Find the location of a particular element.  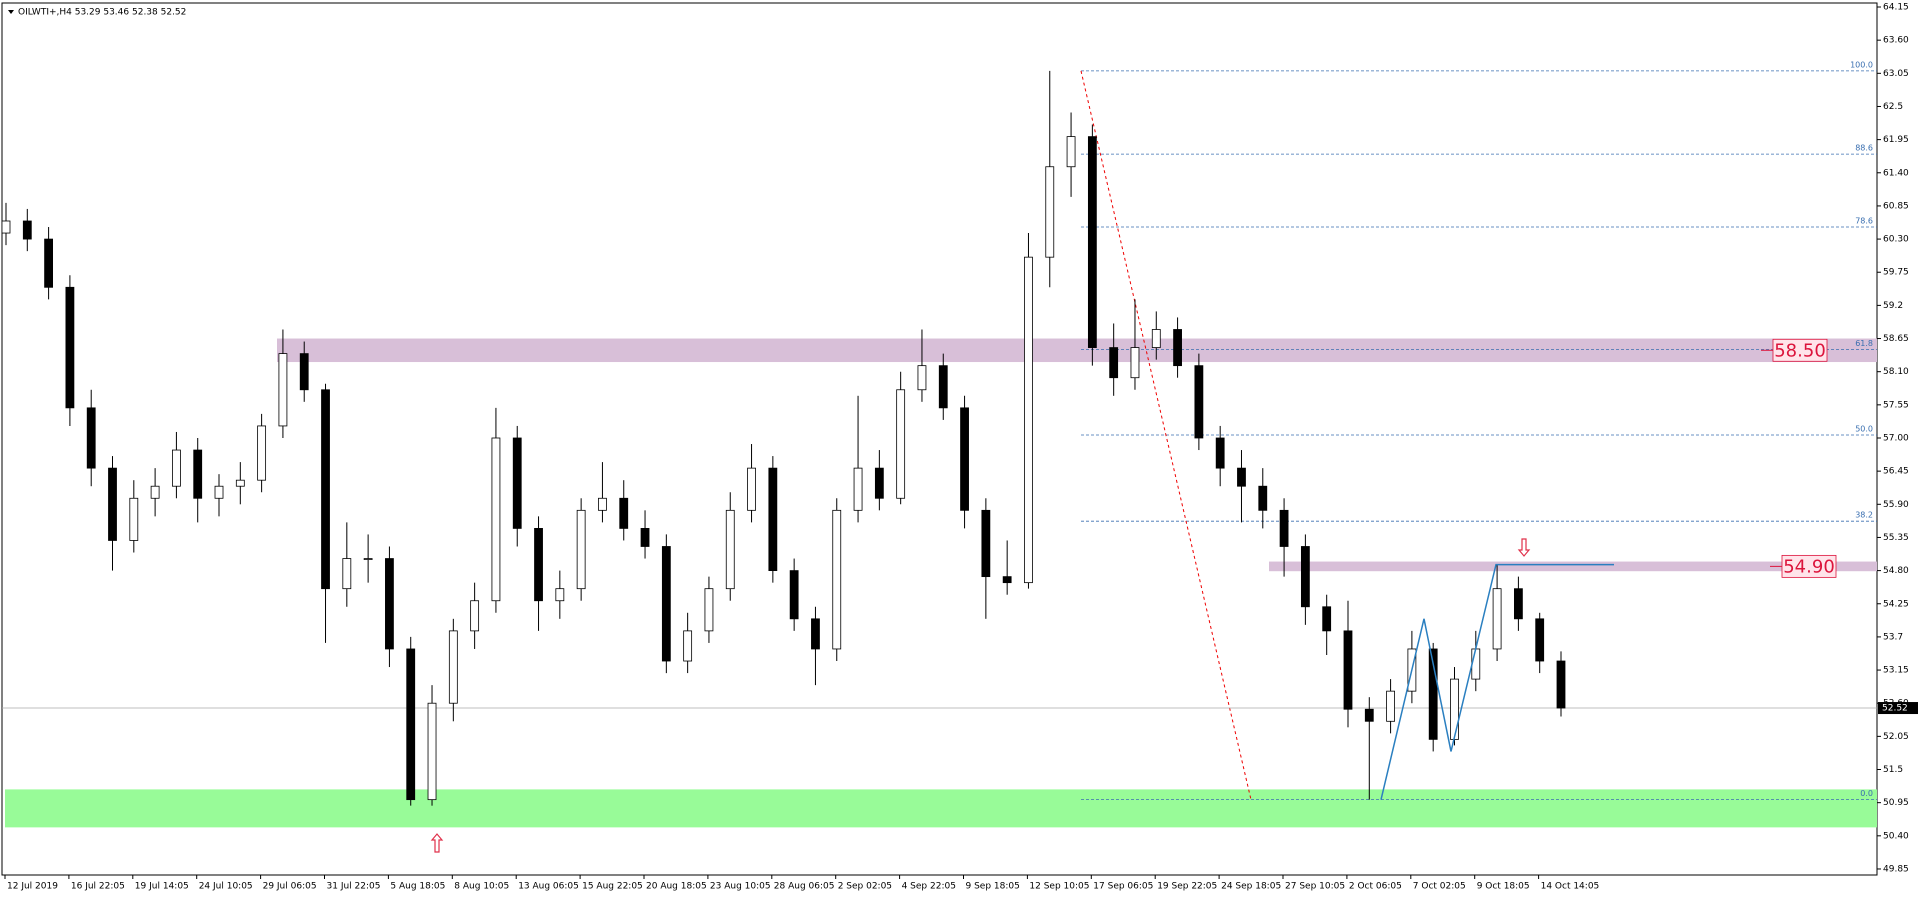

x-tick-label: 12 Sep 10:05 is located at coordinates (1059, 887).